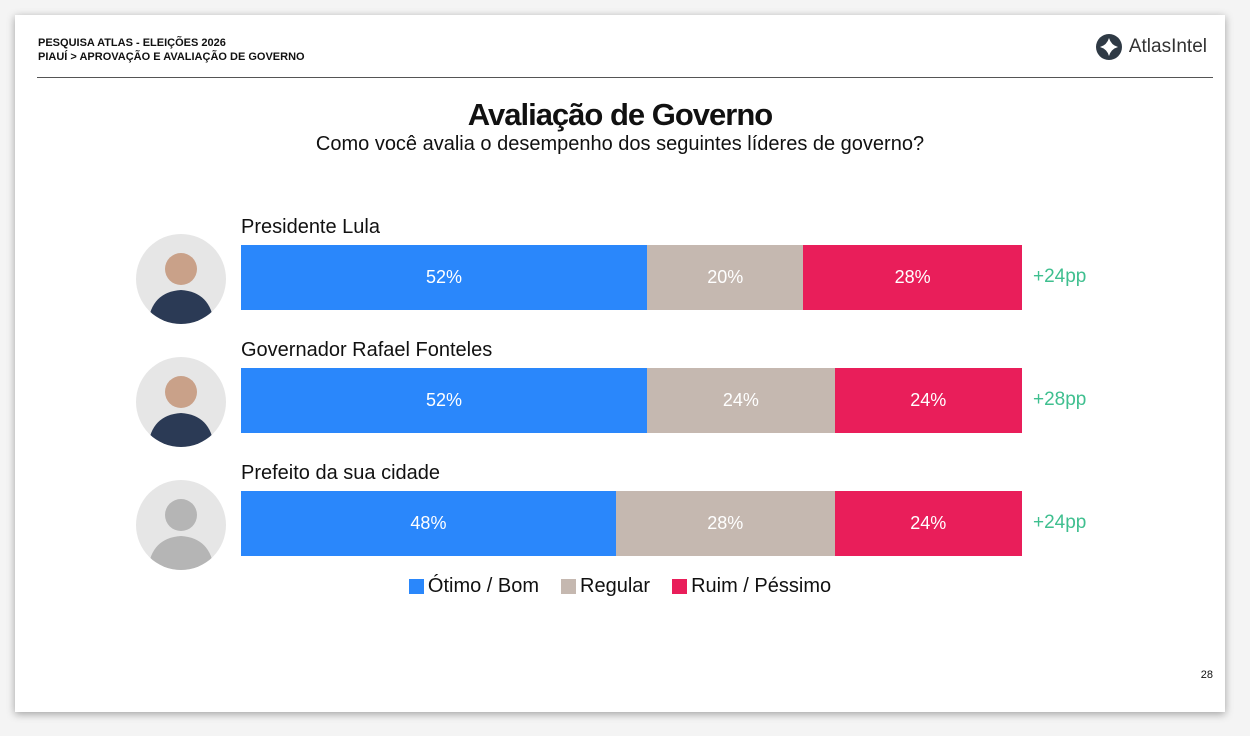 The height and width of the screenshot is (736, 1250). What do you see at coordinates (1206, 675) in the screenshot?
I see `page-number: 28` at bounding box center [1206, 675].